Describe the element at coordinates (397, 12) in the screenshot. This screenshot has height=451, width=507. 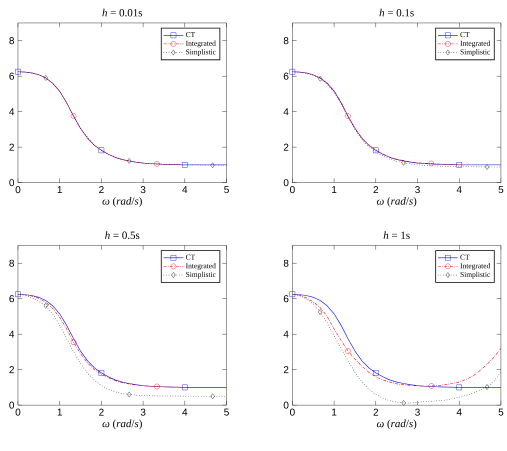
I see `chart-title: h = 0.1s` at that location.